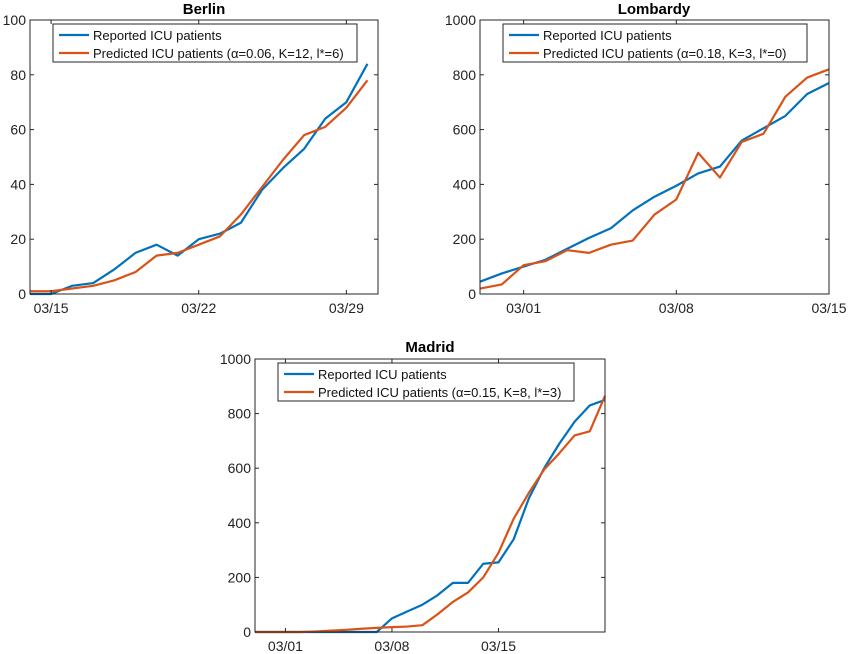 Image resolution: width=850 pixels, height=654 pixels. What do you see at coordinates (204, 9) in the screenshot?
I see `chart-title: Berlin` at bounding box center [204, 9].